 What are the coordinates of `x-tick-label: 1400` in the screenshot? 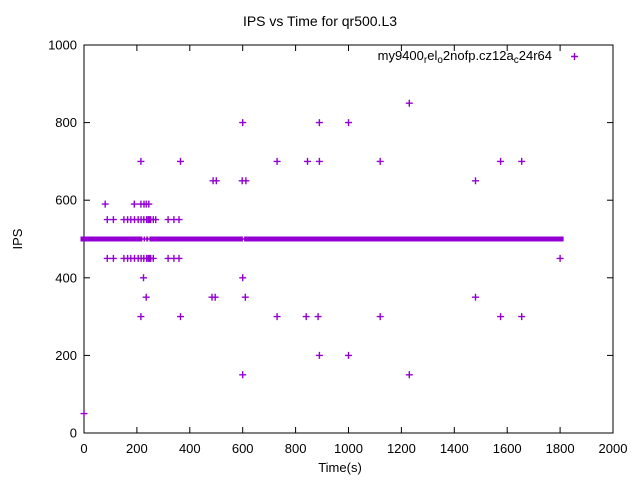 It's located at (454, 448).